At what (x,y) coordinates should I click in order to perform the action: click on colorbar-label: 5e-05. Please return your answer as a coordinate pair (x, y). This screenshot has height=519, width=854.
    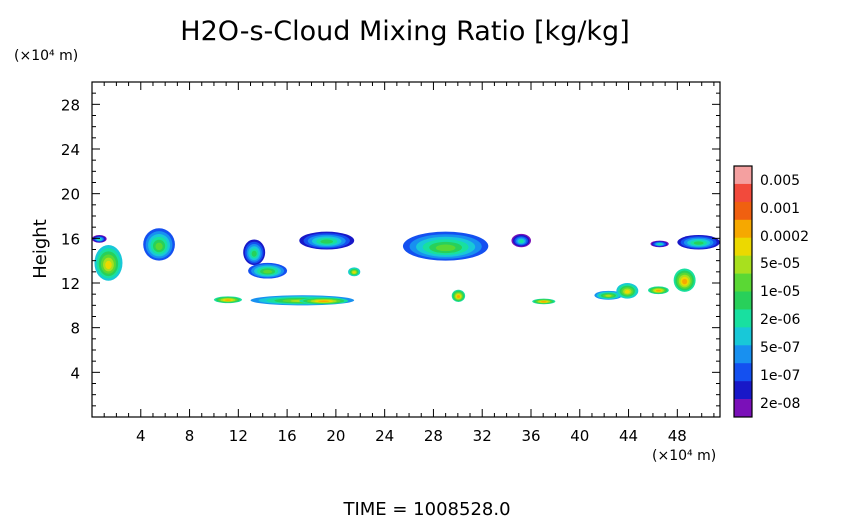
    Looking at the image, I should click on (780, 264).